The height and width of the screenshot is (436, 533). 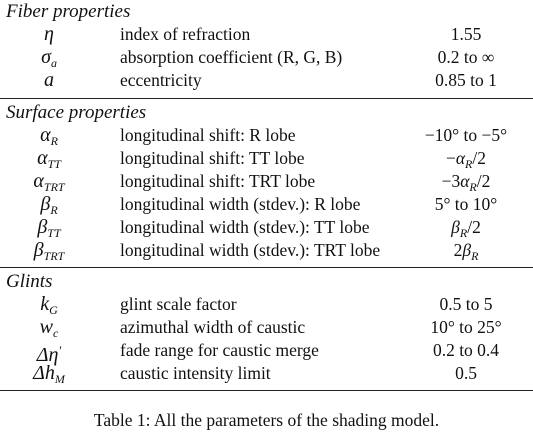 I want to click on parameter-symbol: σa, so click(x=49, y=58).